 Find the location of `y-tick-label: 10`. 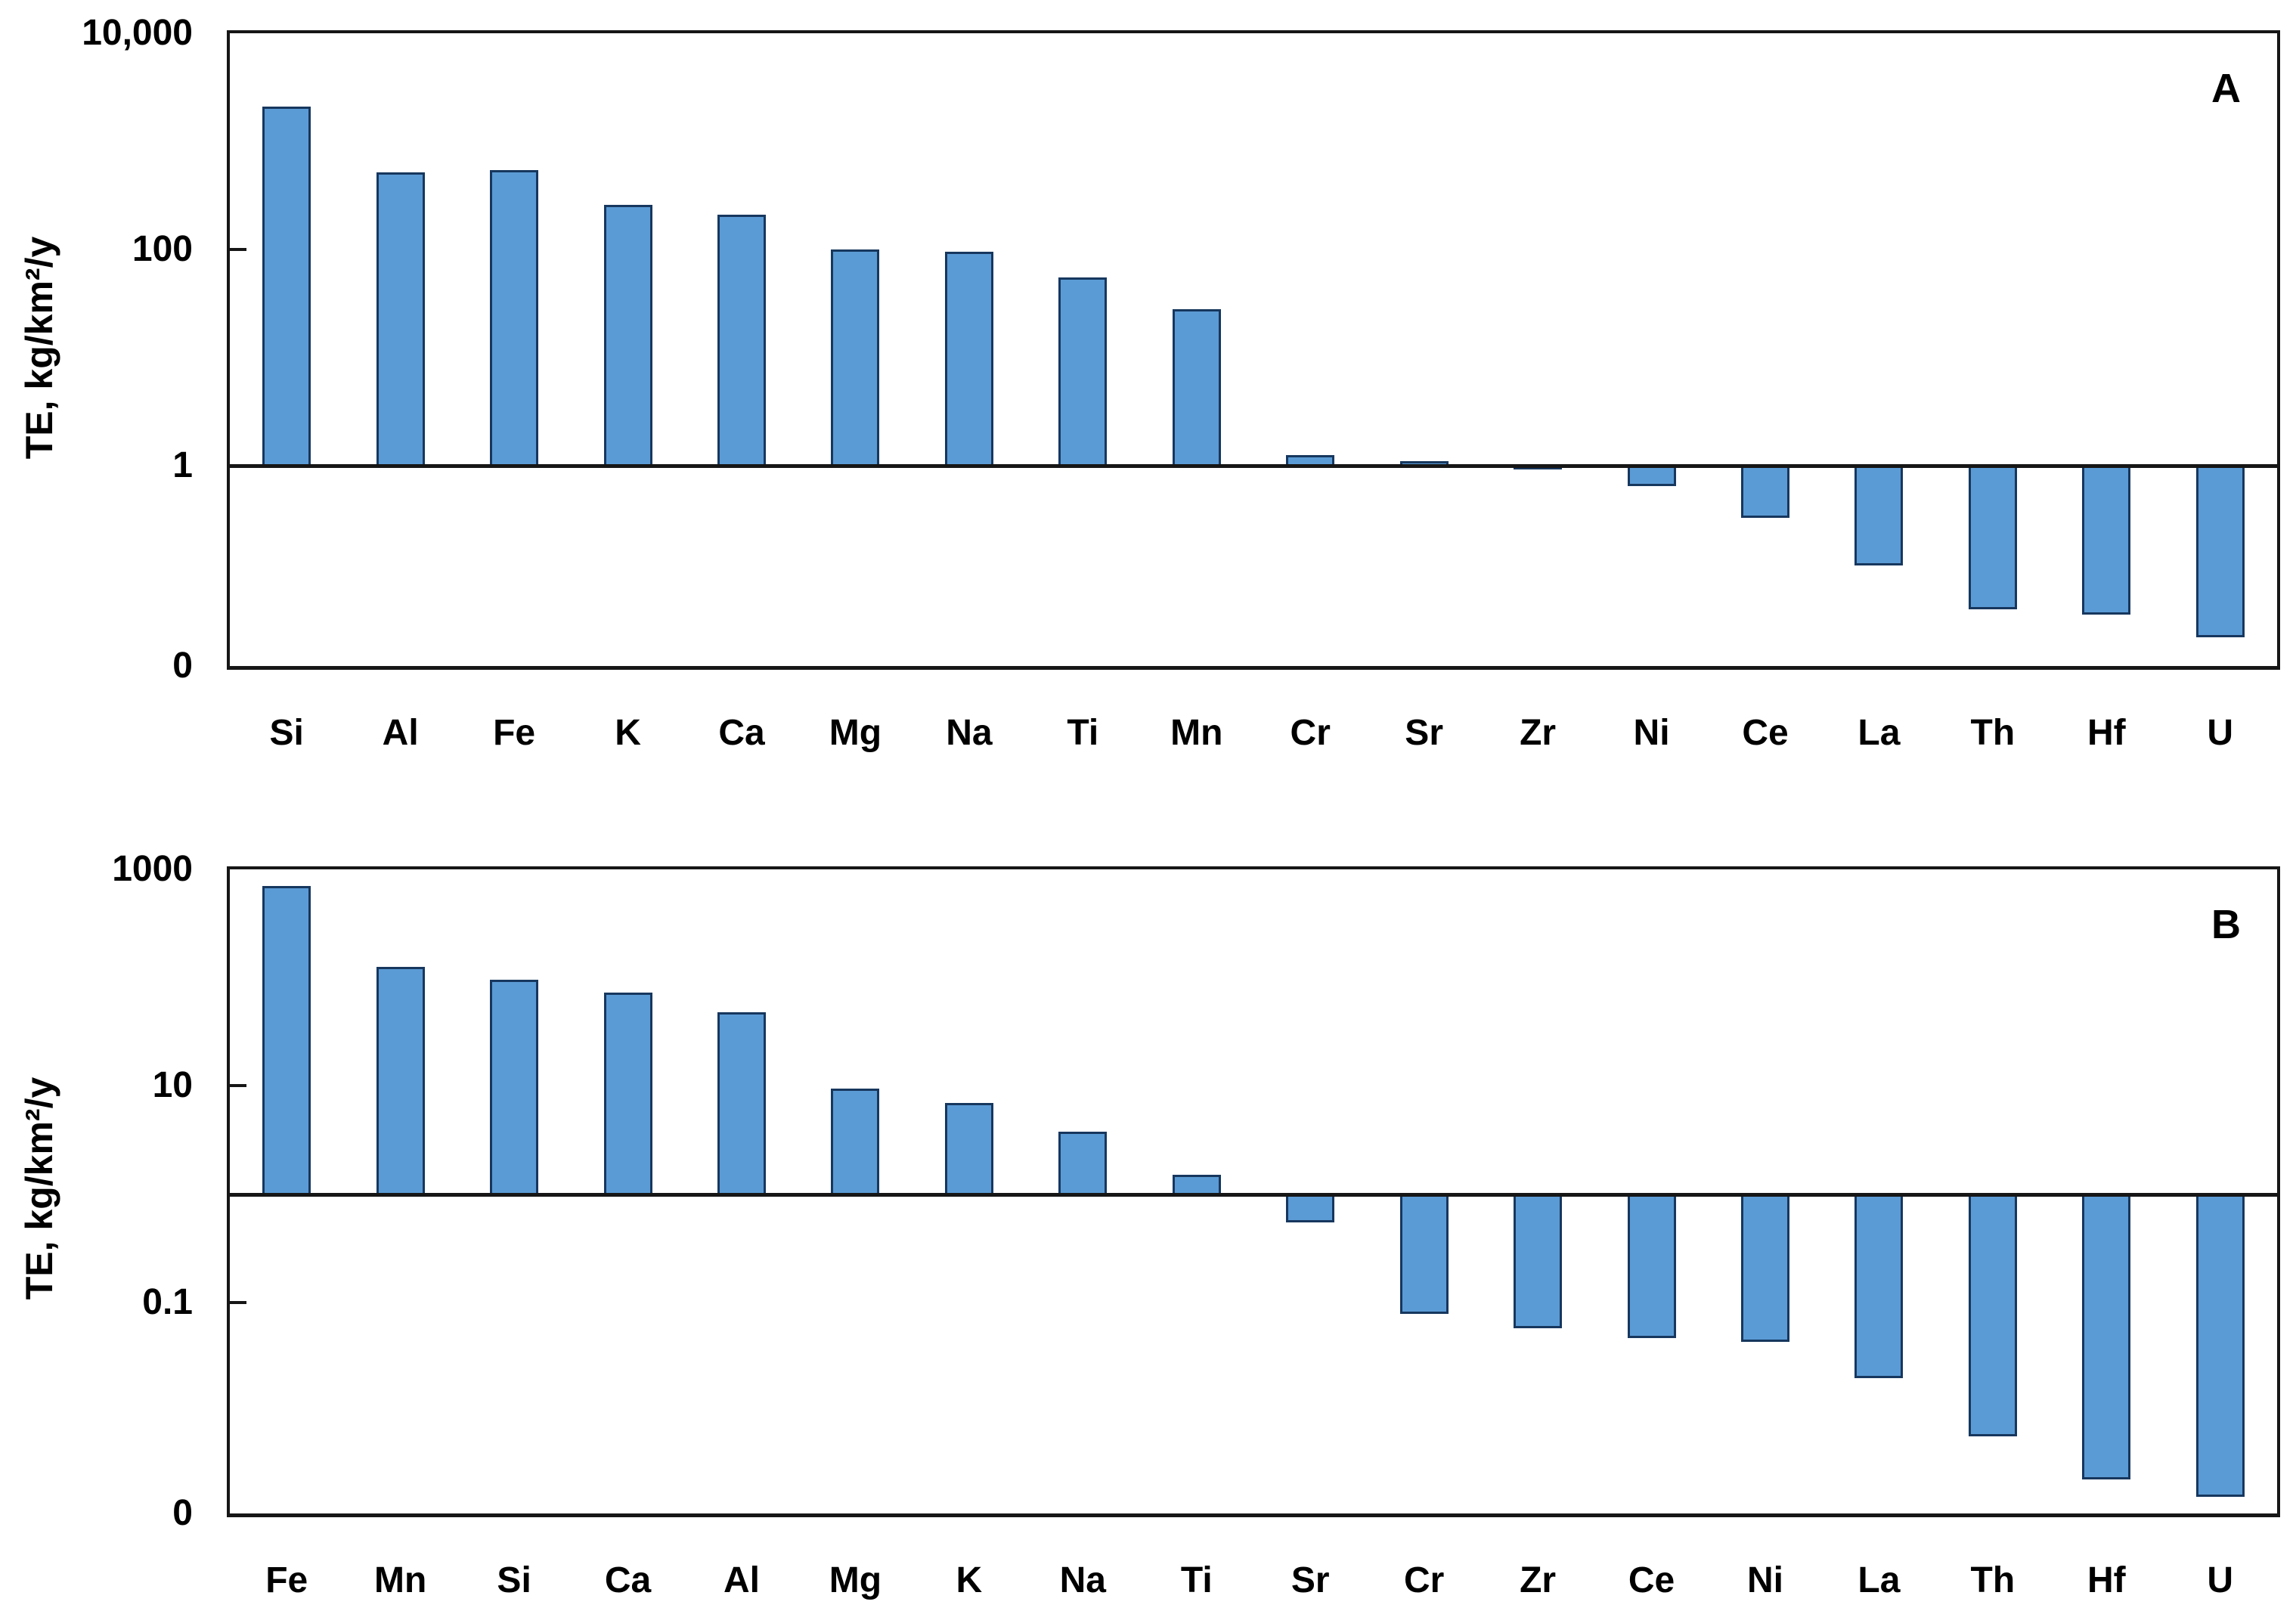

y-tick-label: 10 is located at coordinates (172, 1085).